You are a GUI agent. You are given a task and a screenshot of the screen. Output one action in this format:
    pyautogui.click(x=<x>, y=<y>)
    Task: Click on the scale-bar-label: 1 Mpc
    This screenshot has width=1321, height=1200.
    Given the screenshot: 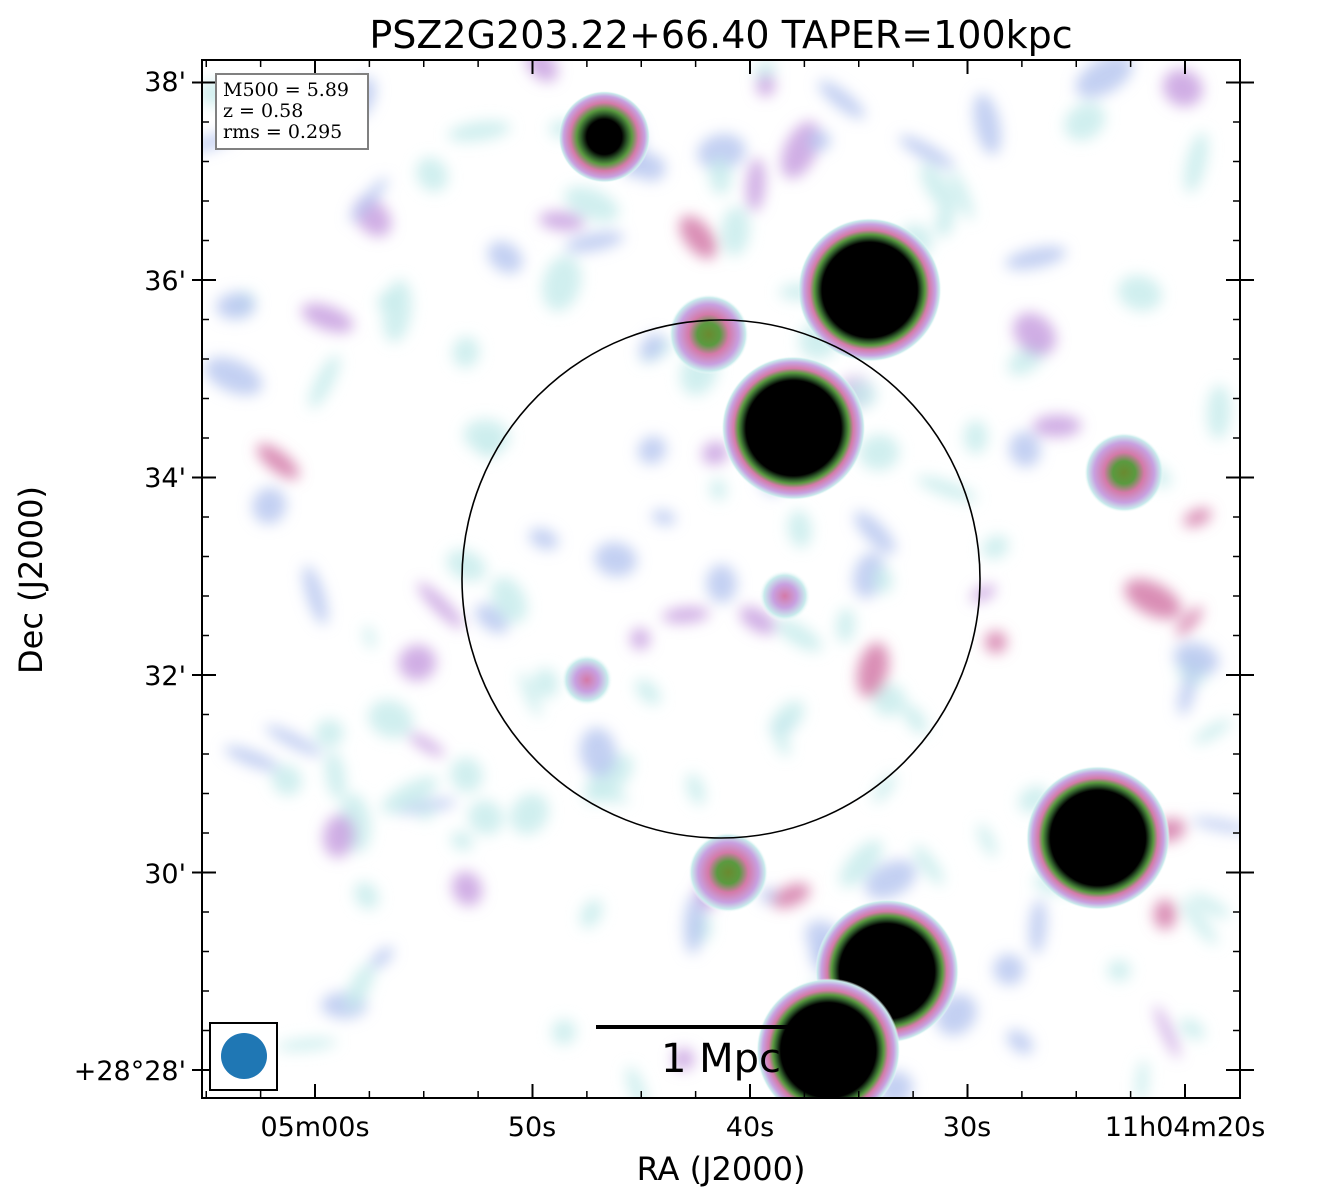 What is the action you would take?
    pyautogui.click(x=721, y=1059)
    